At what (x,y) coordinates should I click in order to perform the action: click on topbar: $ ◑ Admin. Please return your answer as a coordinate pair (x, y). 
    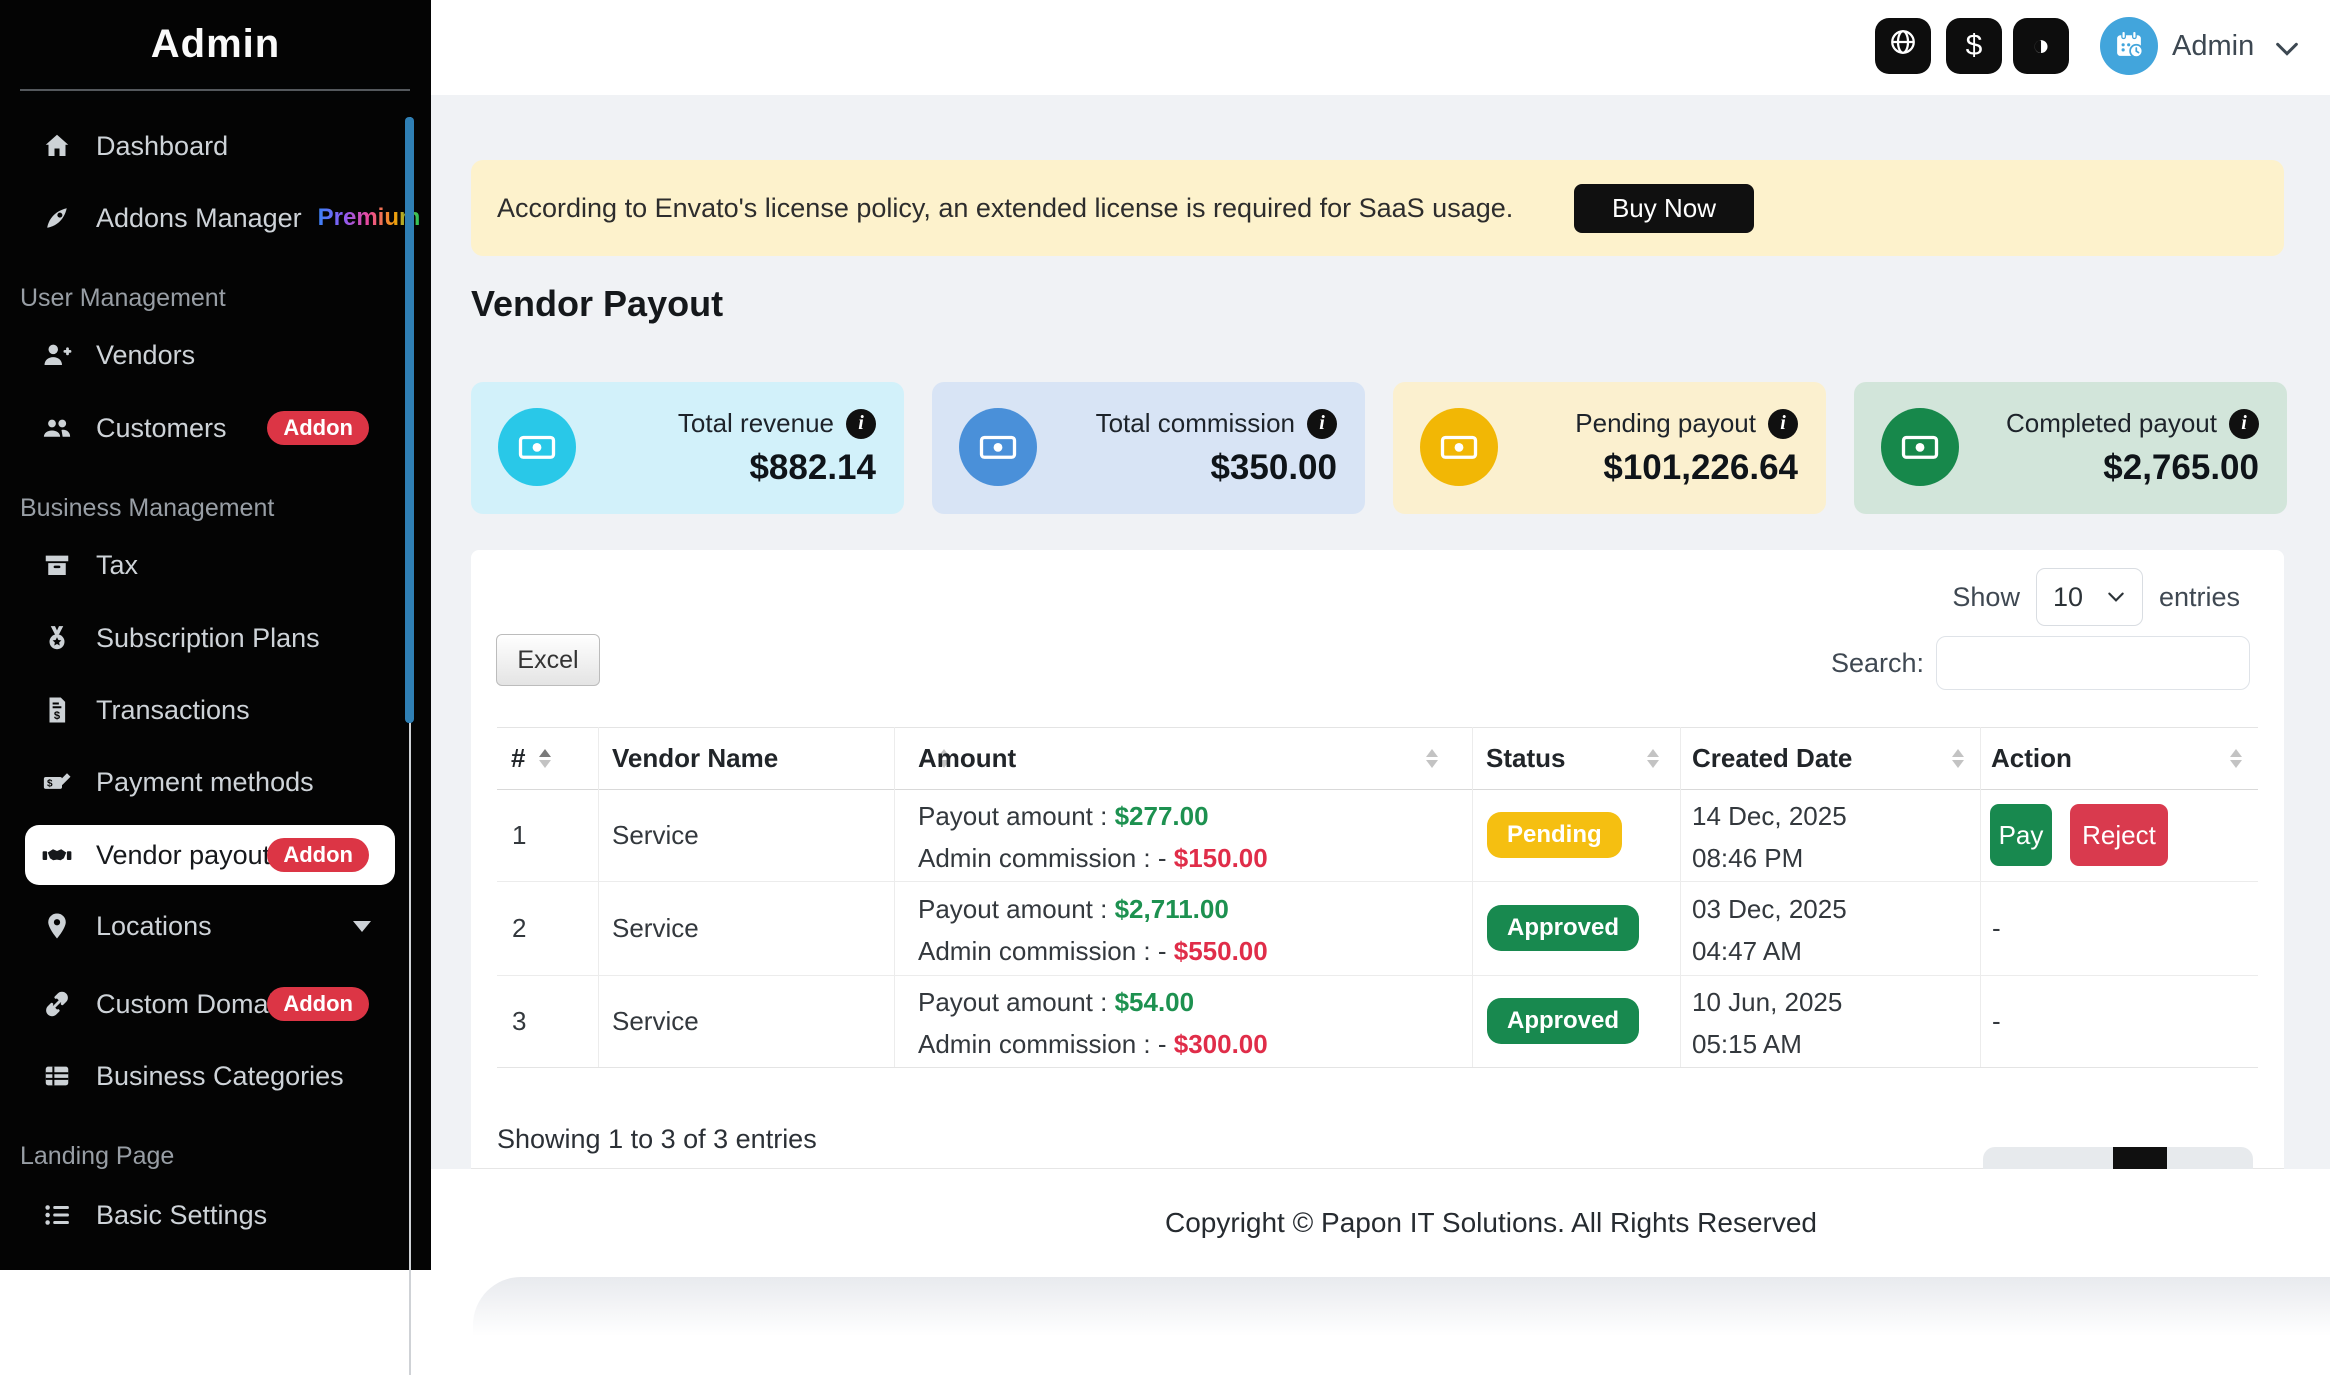
    Looking at the image, I should click on (1380, 47).